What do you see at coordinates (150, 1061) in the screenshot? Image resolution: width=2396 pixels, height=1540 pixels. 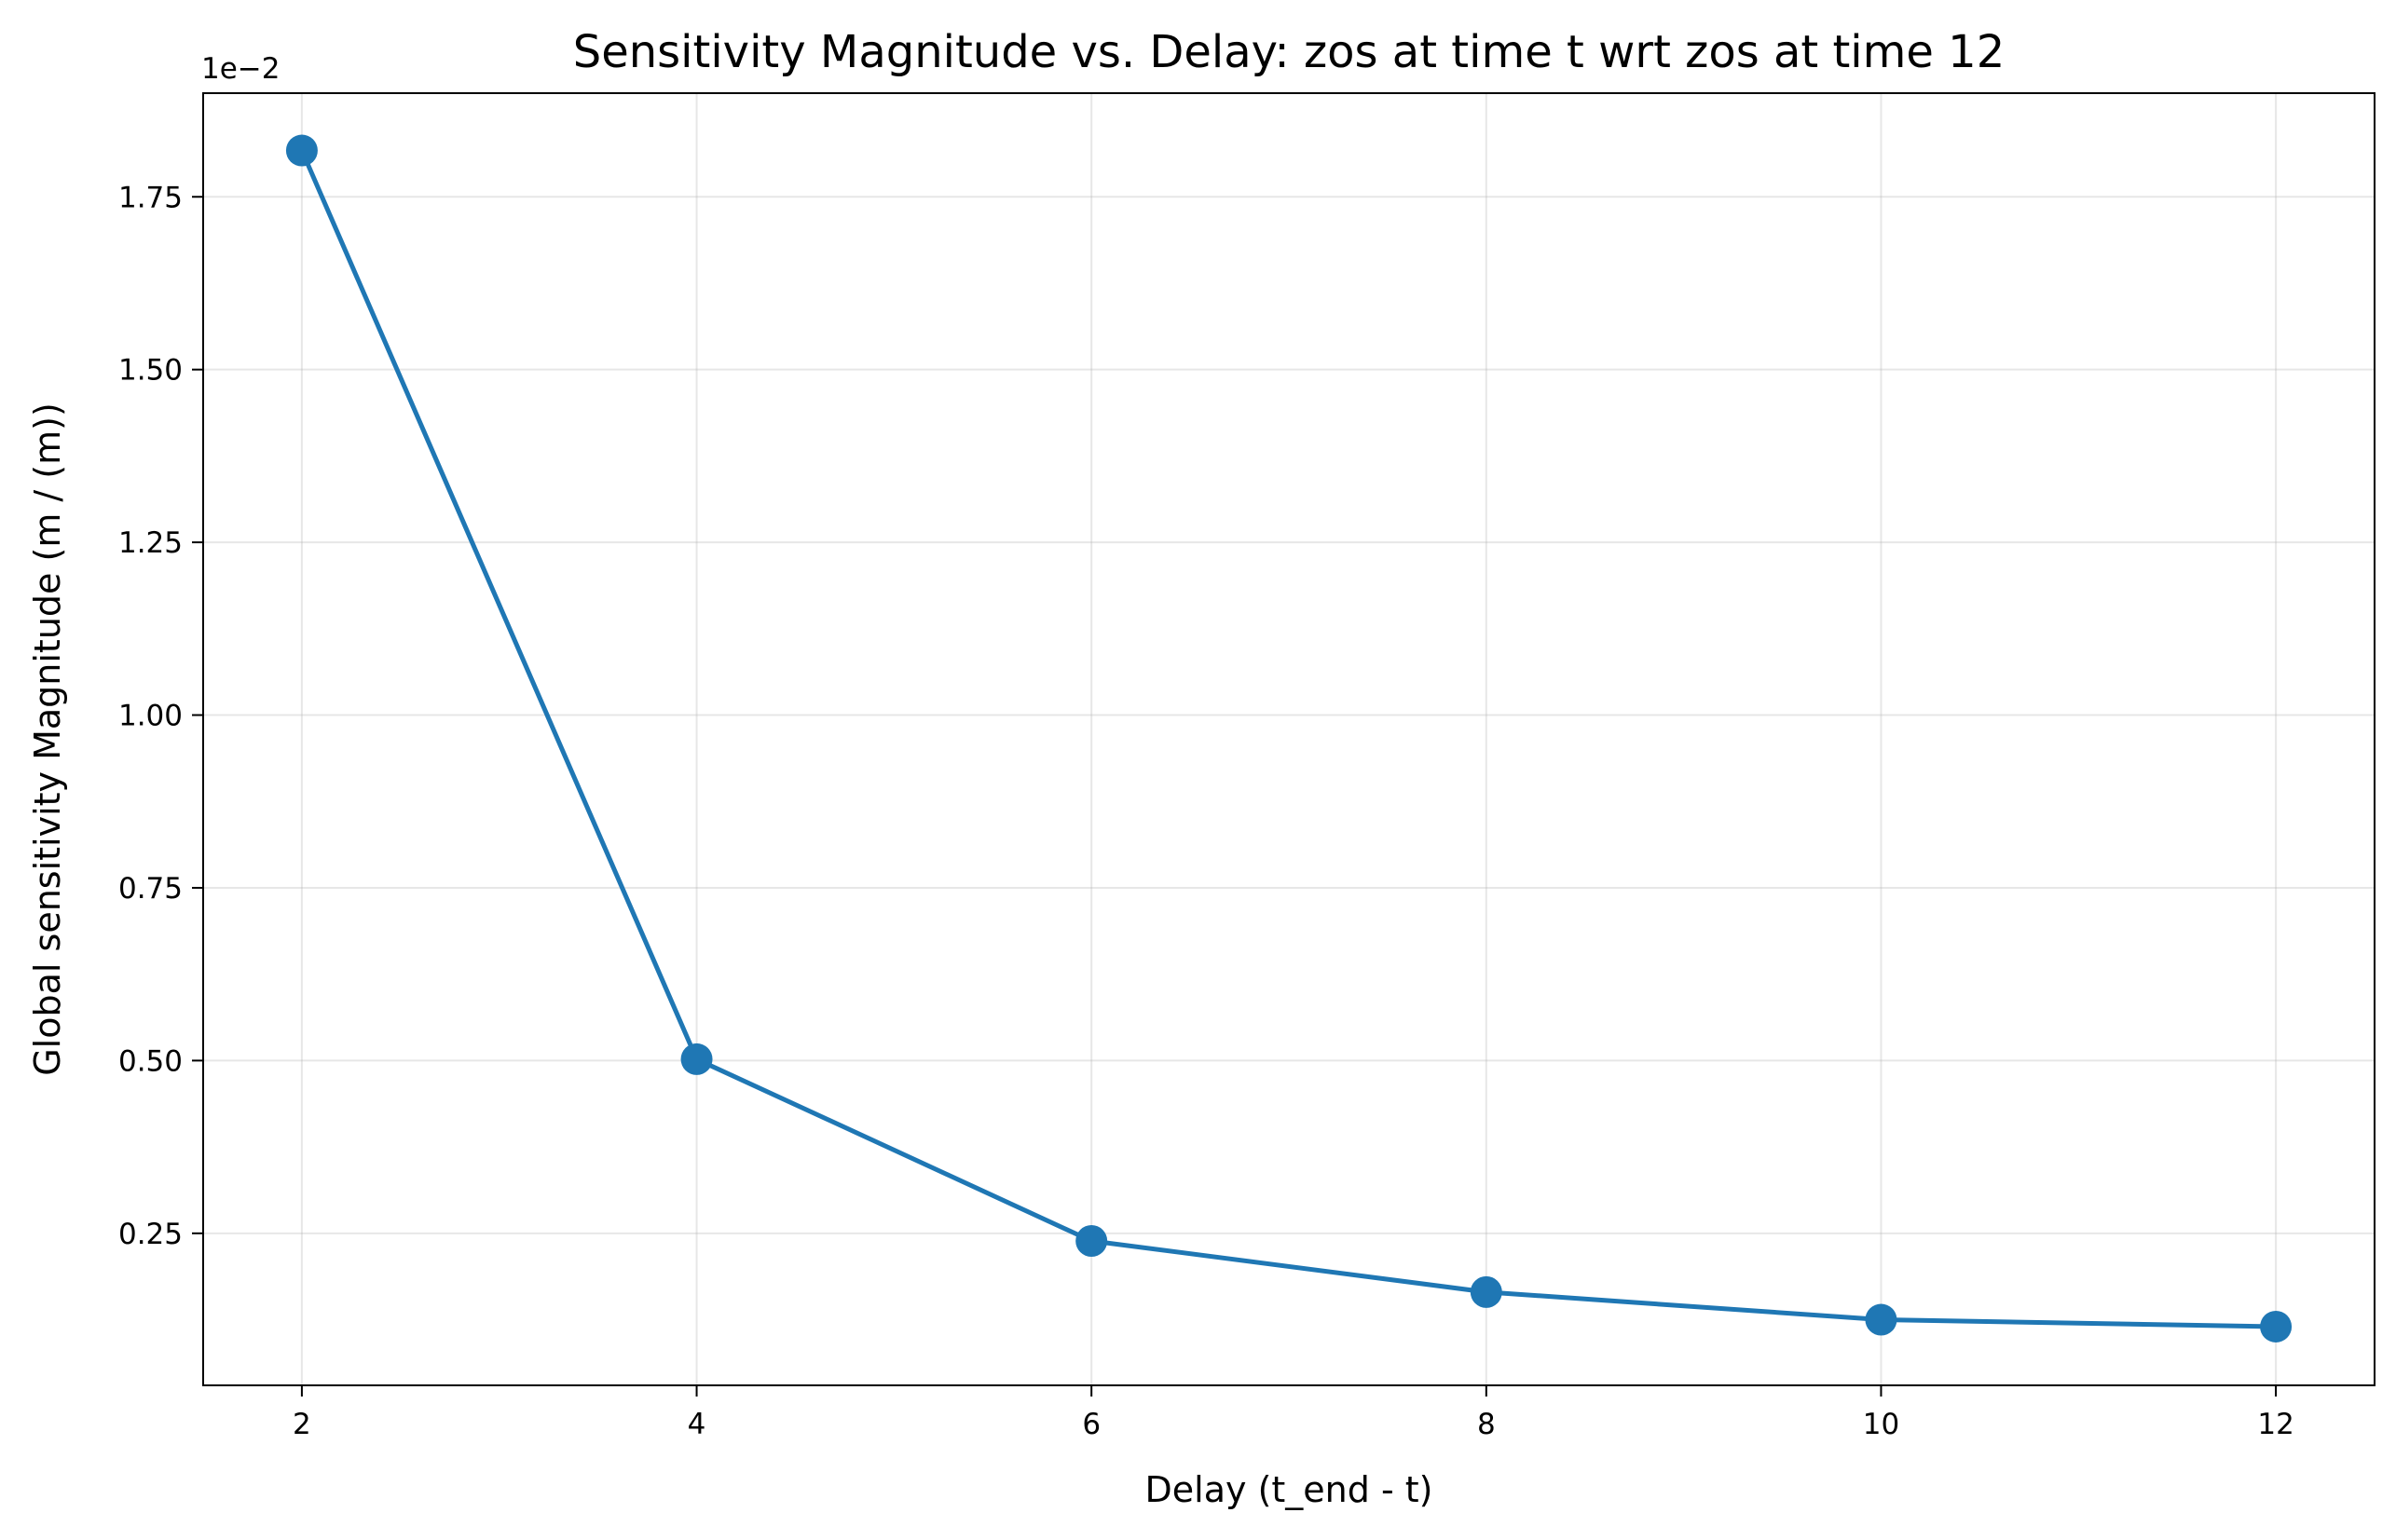 I see `y-tick-label: 0.50` at bounding box center [150, 1061].